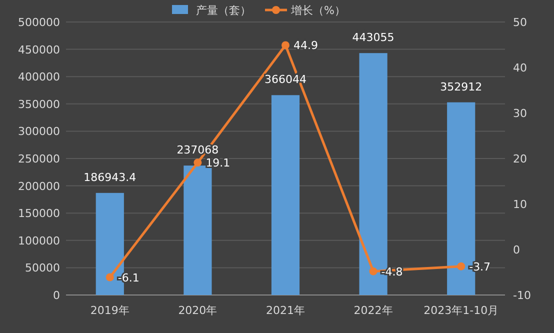  What do you see at coordinates (461, 87) in the screenshot?
I see `data-label: 352912` at bounding box center [461, 87].